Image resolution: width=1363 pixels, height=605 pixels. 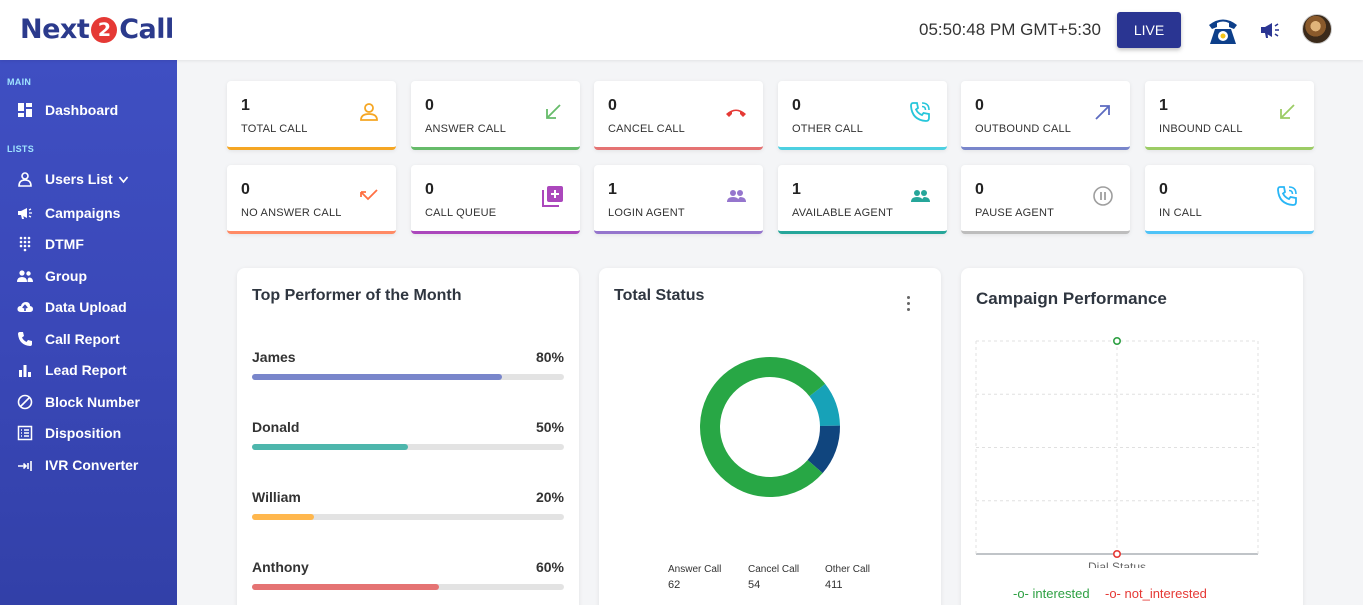 I want to click on phone-ring-icon, so click(x=920, y=112).